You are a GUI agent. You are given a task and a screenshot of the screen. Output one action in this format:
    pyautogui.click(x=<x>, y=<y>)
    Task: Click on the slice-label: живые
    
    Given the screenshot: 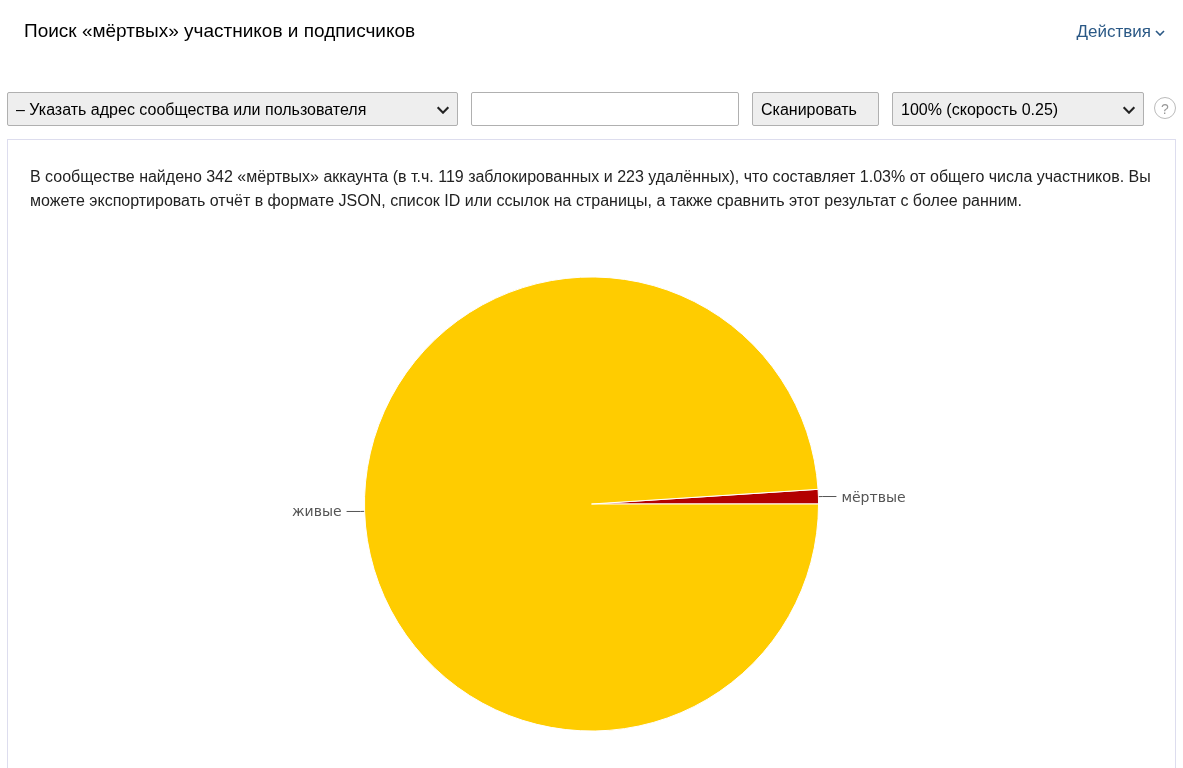 What is the action you would take?
    pyautogui.click(x=316, y=511)
    